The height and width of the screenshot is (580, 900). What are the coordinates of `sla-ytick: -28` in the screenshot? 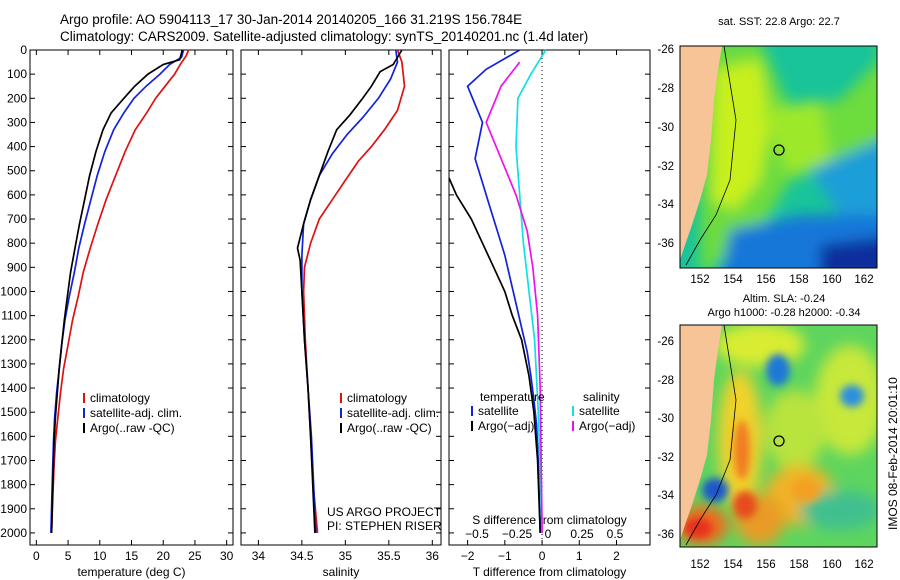 It's located at (665, 381).